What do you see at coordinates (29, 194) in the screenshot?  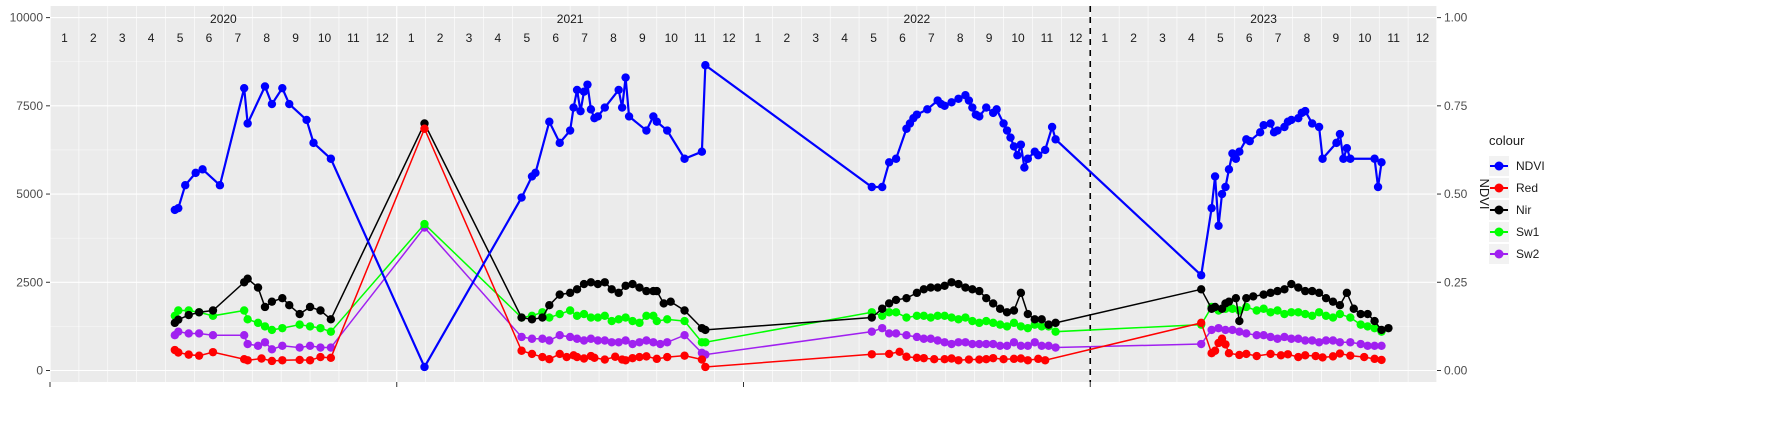 I see `y-tick-label-left: 5000` at bounding box center [29, 194].